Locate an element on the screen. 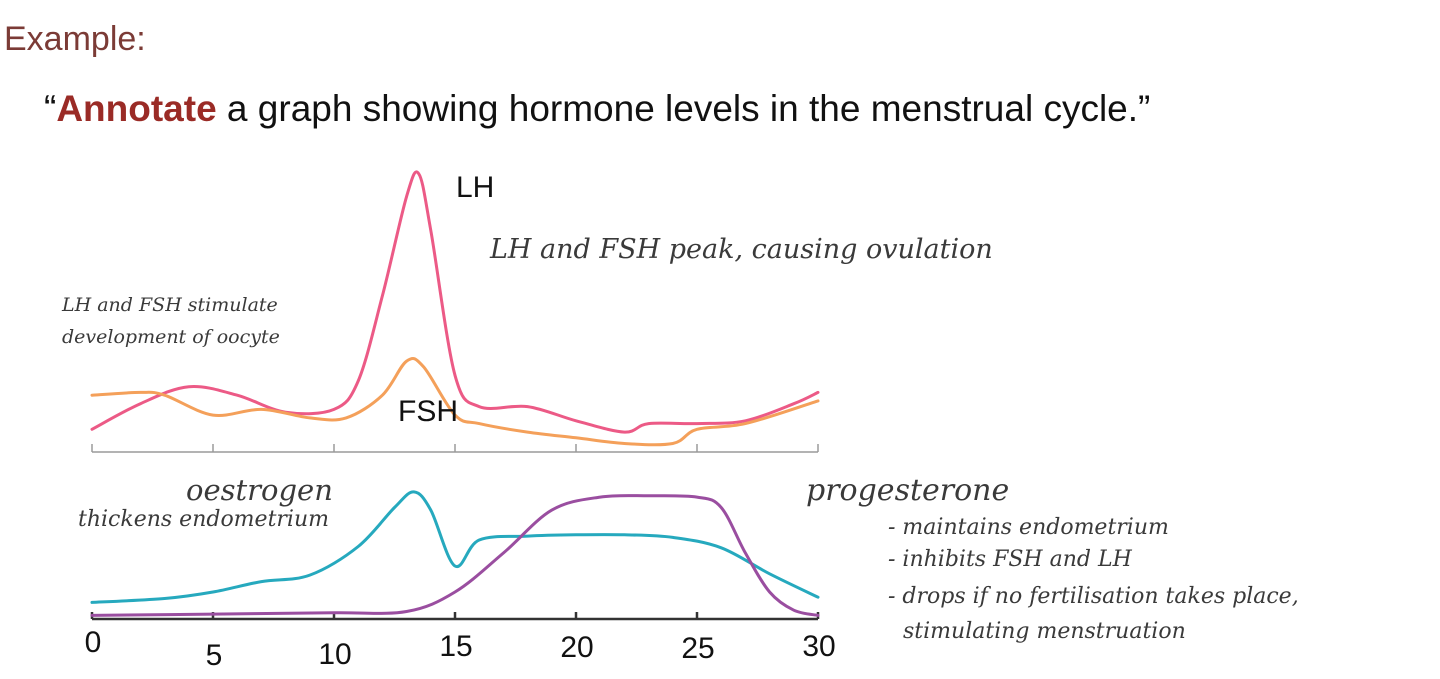 The width and height of the screenshot is (1440, 679). series-line-fsh is located at coordinates (455, 401).